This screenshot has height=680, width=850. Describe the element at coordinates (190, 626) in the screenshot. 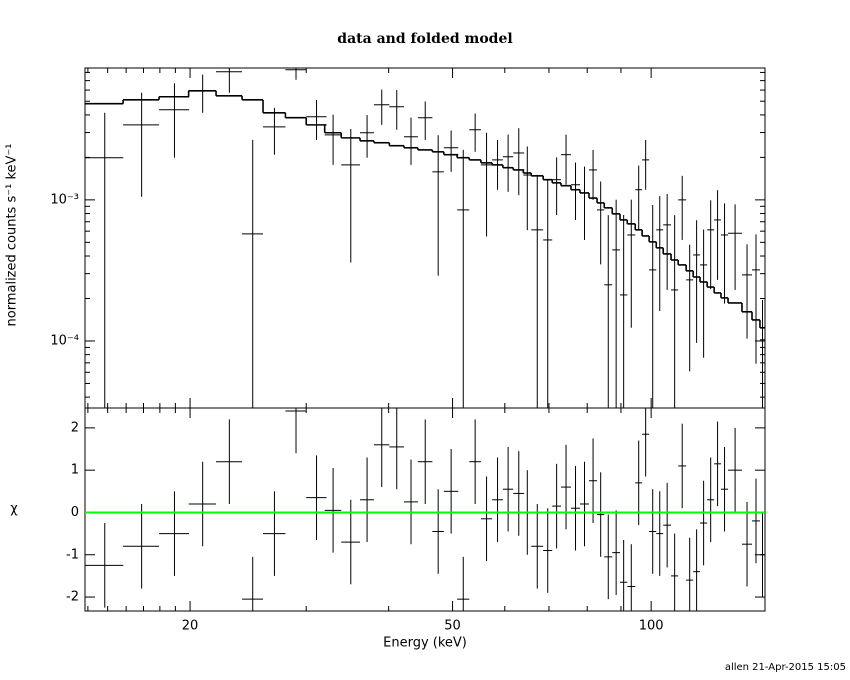

I see `x-tick-label: 20` at that location.